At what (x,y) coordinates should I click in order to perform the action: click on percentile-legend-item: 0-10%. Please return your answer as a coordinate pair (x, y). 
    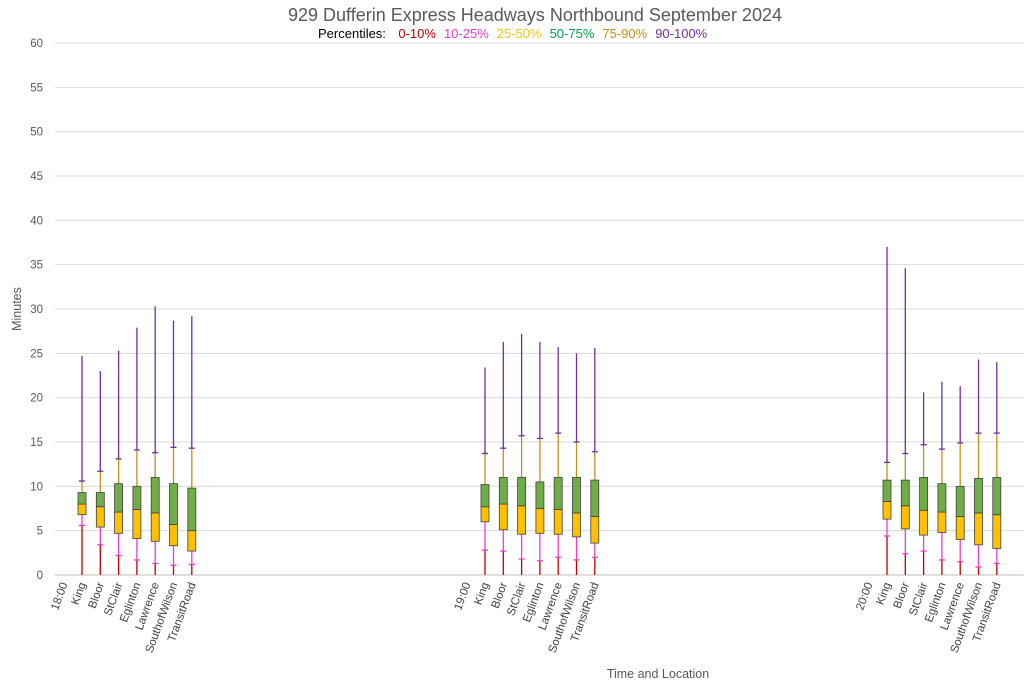
    Looking at the image, I should click on (417, 33).